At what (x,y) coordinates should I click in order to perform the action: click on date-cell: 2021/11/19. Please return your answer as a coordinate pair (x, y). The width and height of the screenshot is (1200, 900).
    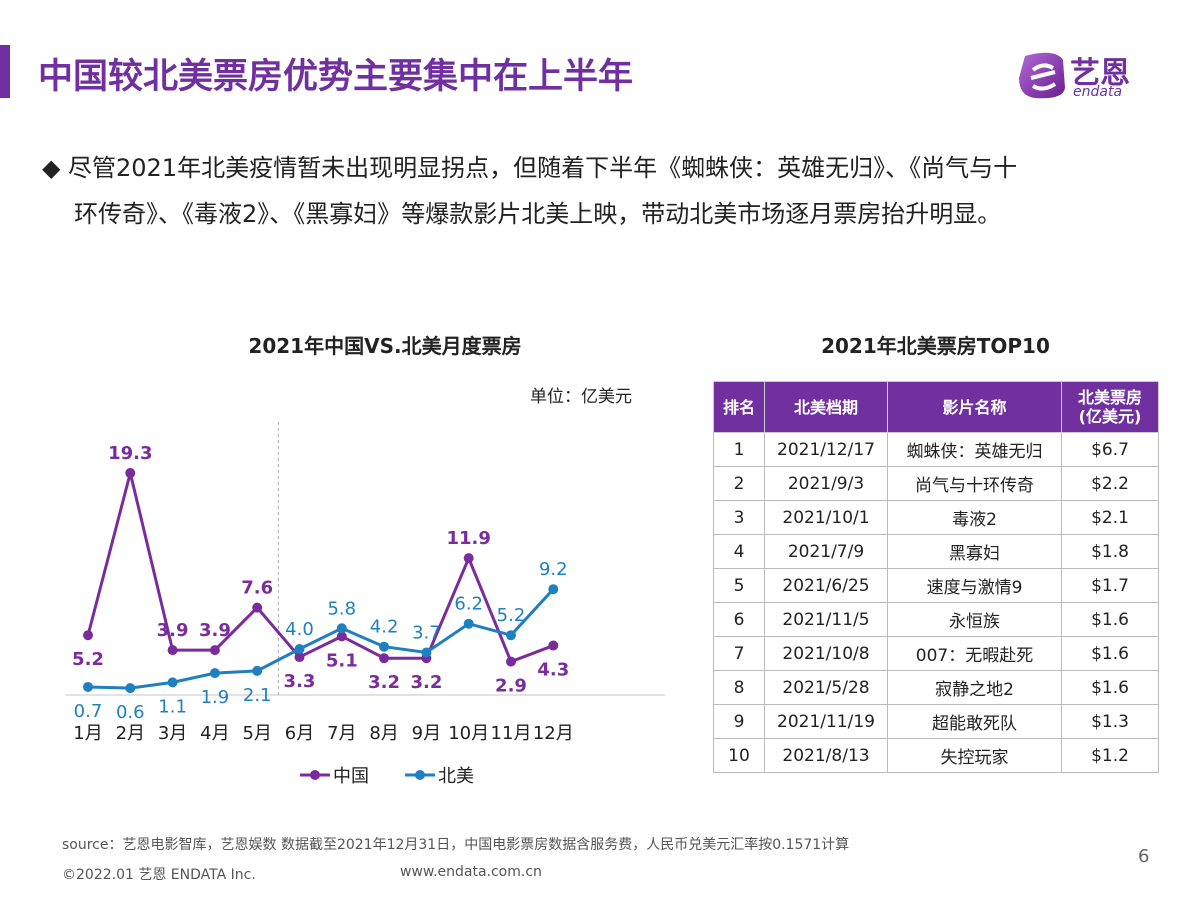
    Looking at the image, I should click on (826, 721).